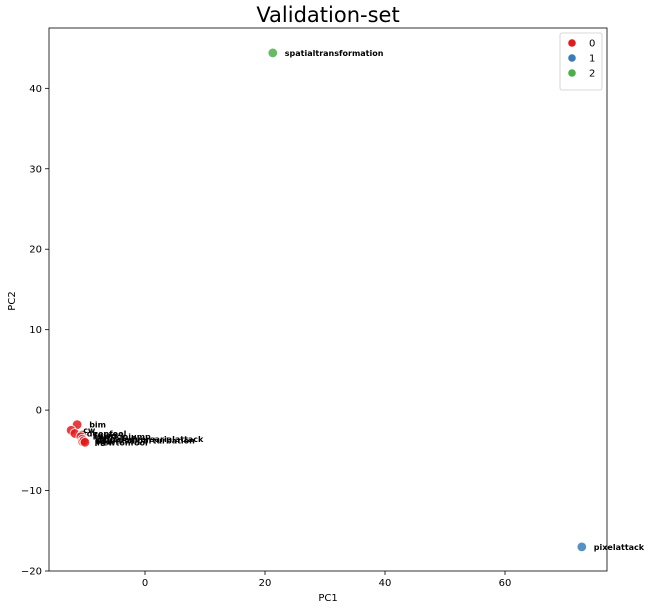  I want to click on point-label: universalperturbation, so click(145, 441).